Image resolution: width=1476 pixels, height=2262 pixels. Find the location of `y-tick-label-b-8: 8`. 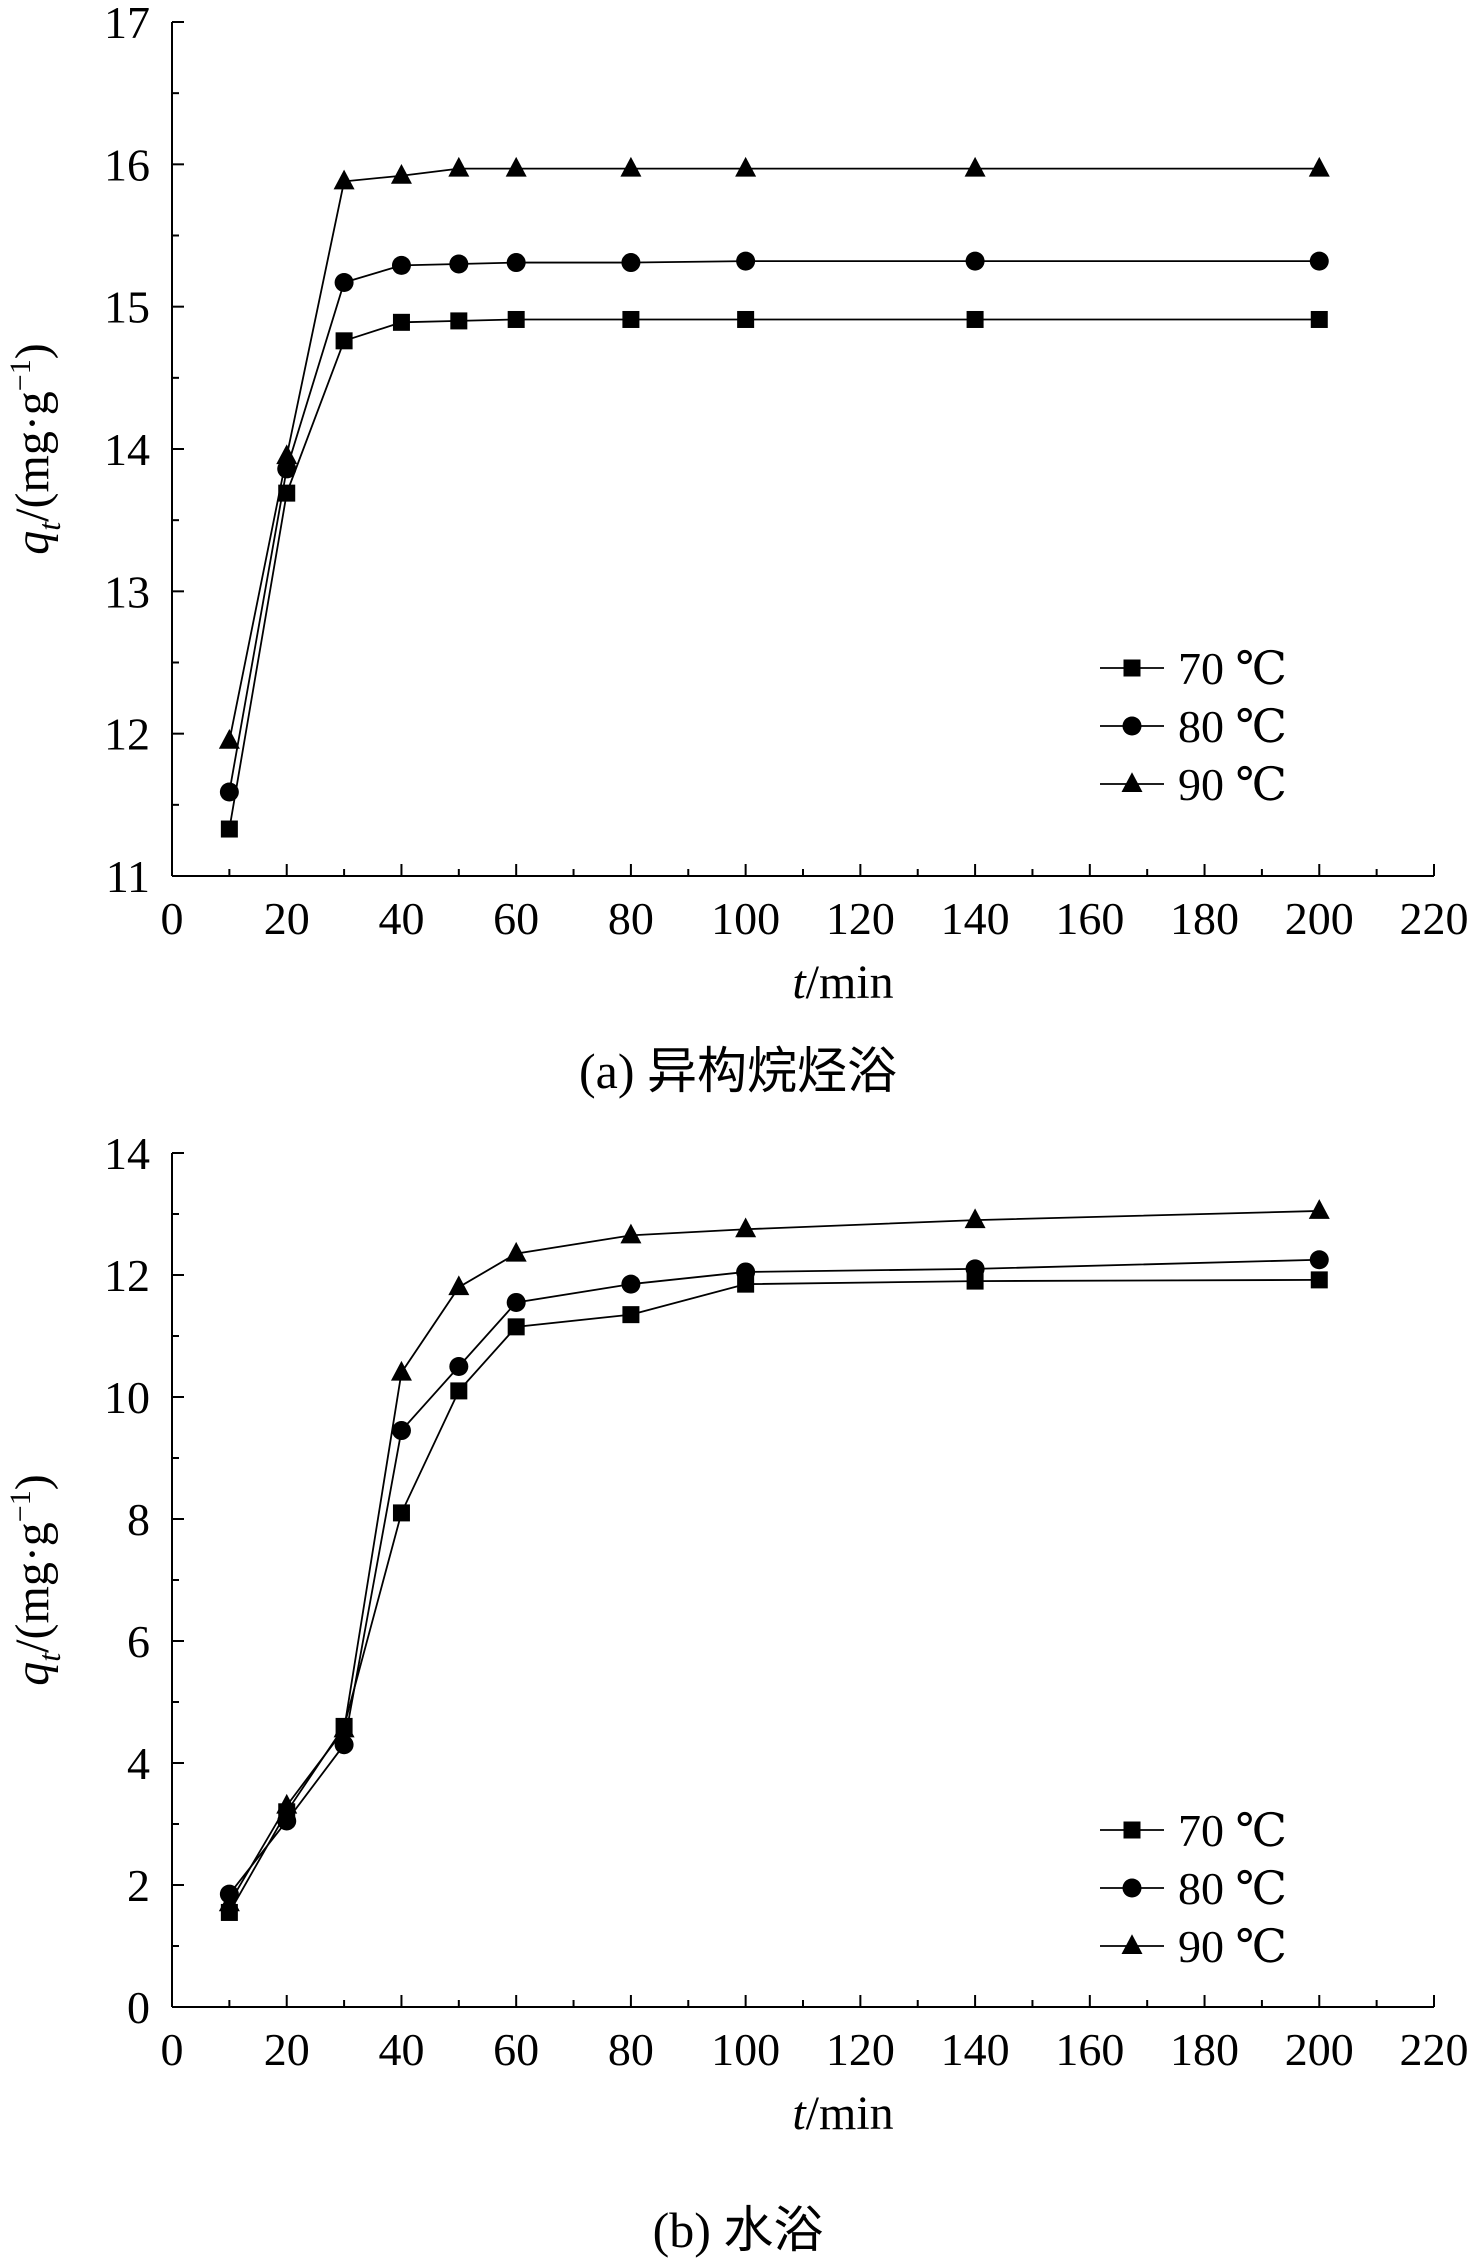

y-tick-label-b-8: 8 is located at coordinates (138, 1519).